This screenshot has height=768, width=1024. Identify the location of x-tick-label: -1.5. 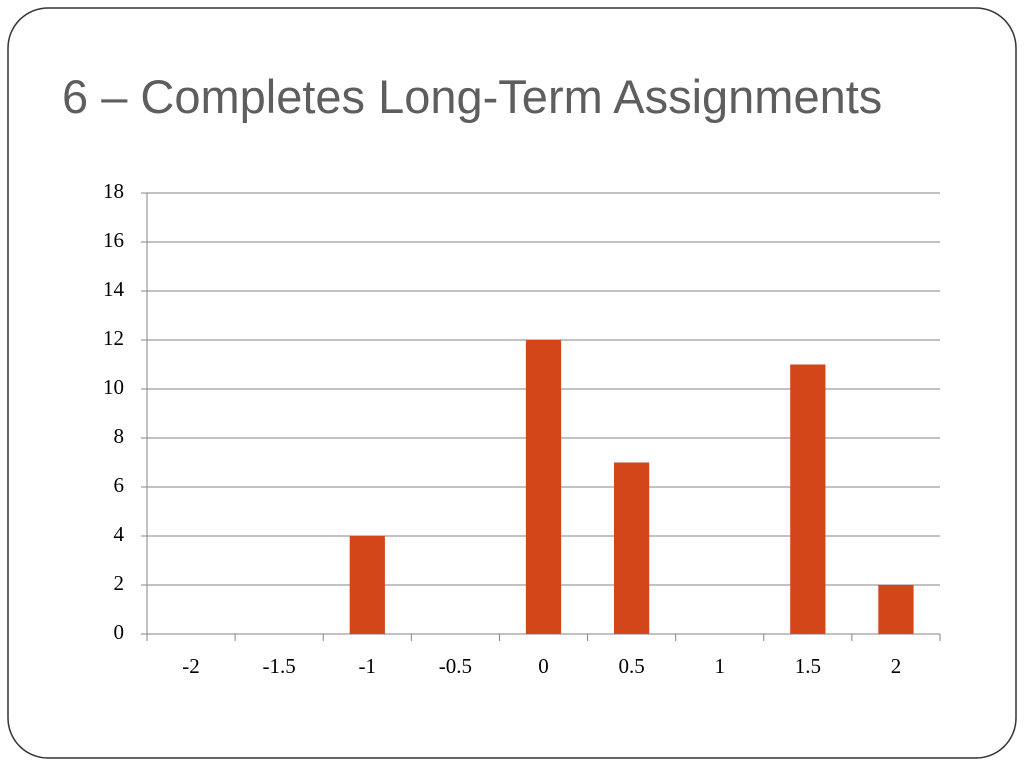
(279, 666).